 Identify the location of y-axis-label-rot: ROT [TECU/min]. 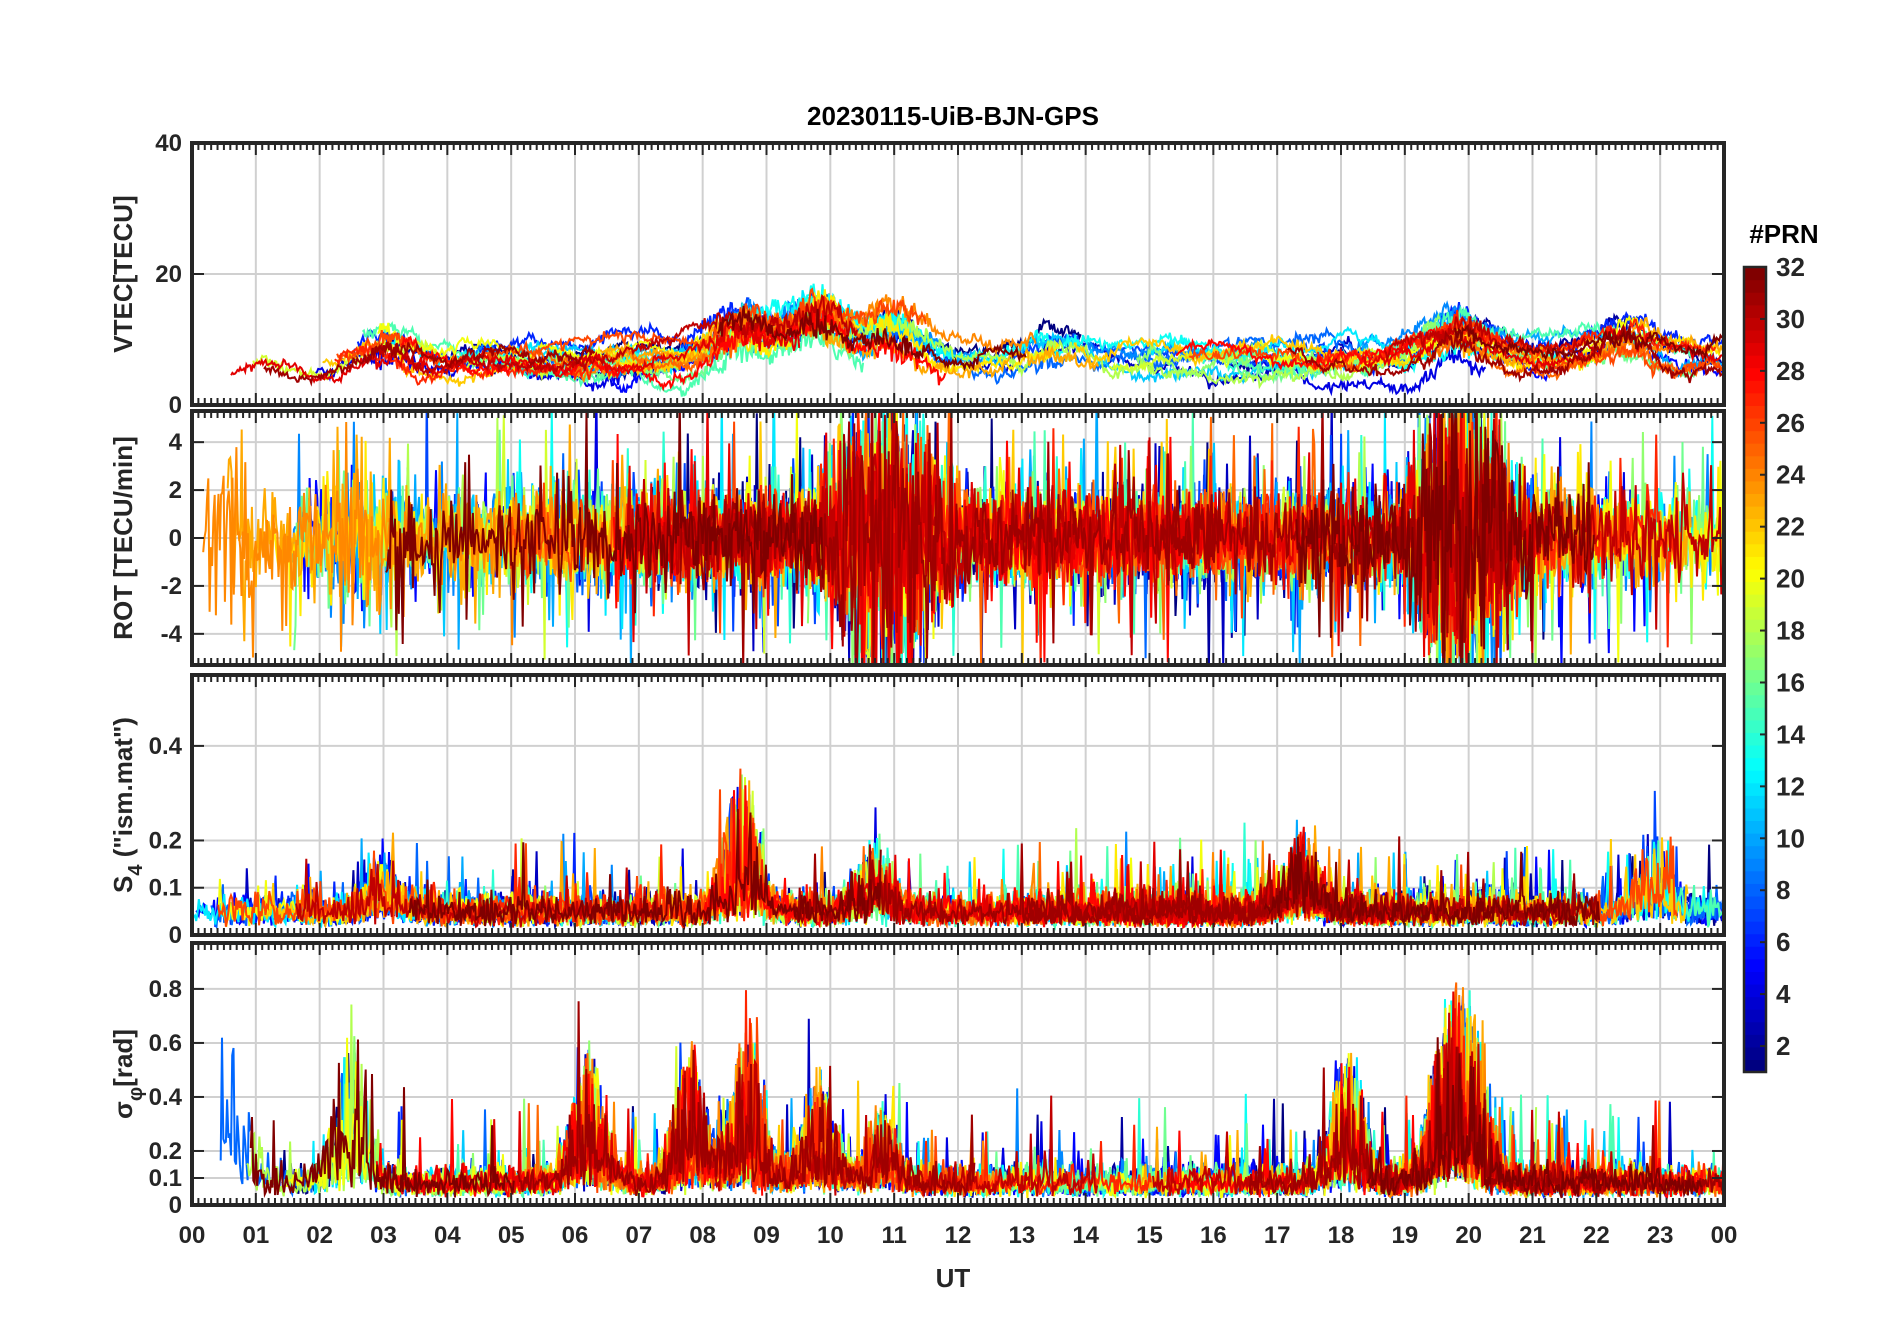
(123, 538).